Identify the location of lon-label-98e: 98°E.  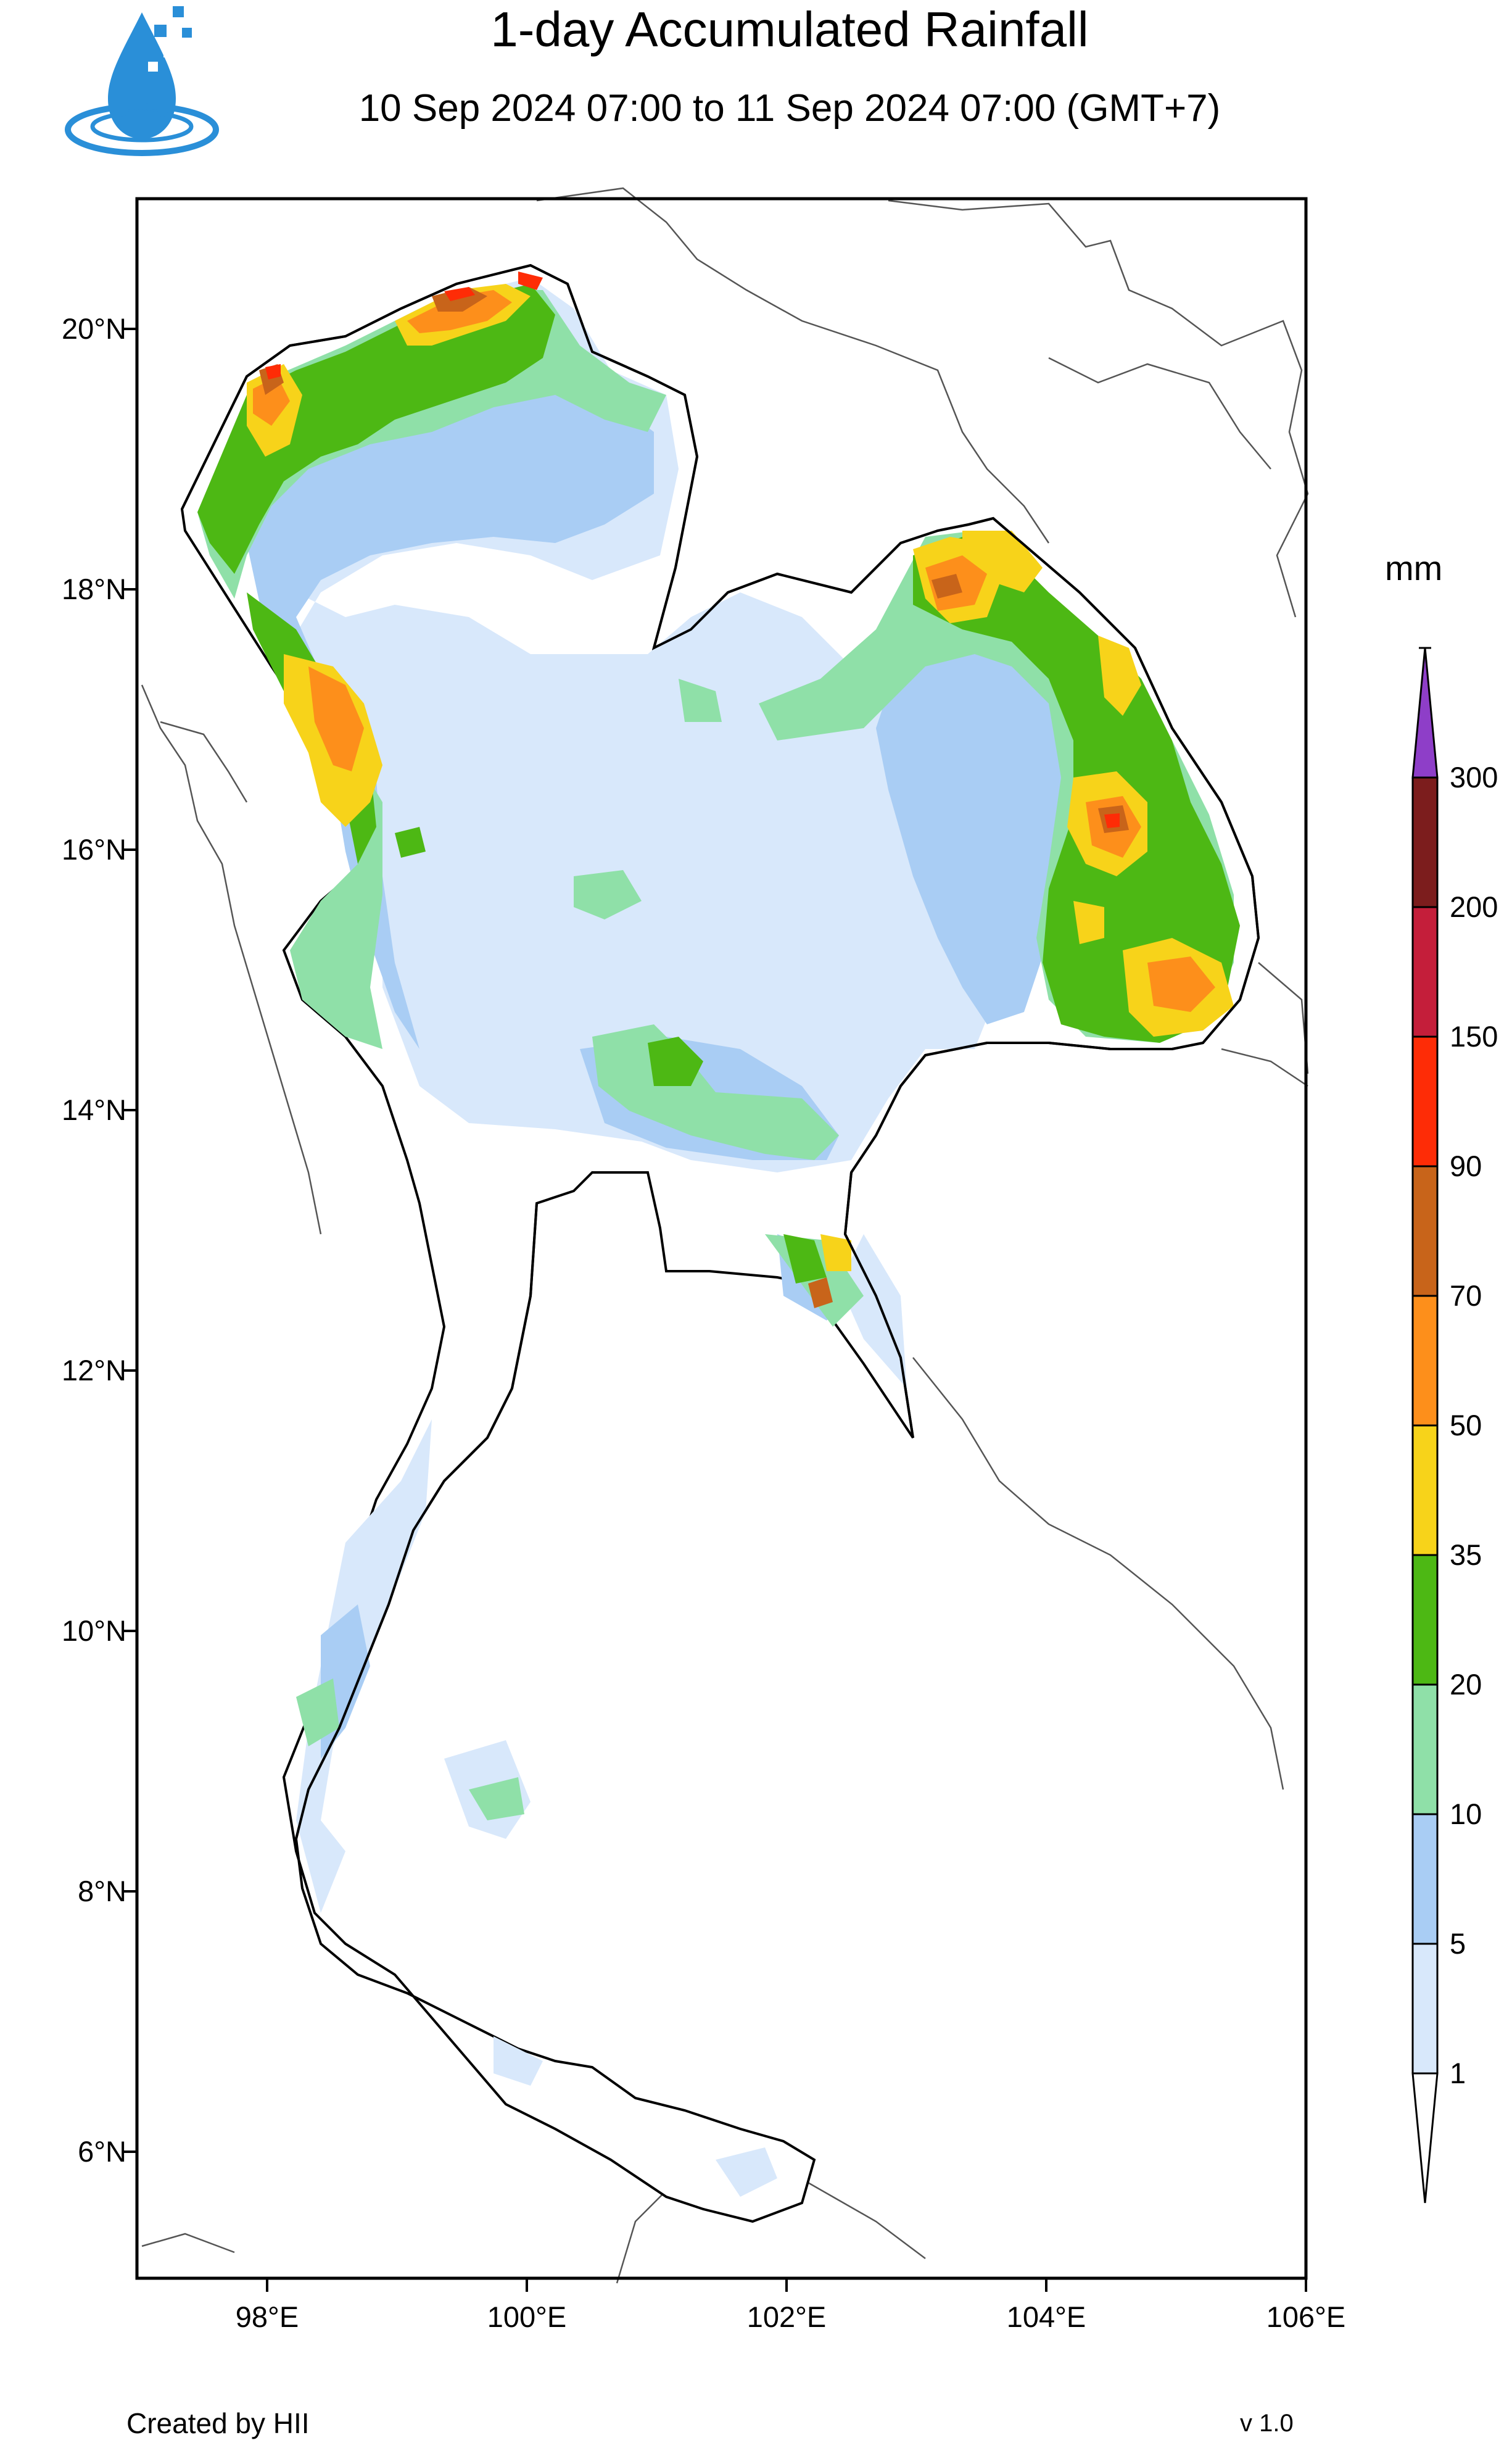
(267, 2316).